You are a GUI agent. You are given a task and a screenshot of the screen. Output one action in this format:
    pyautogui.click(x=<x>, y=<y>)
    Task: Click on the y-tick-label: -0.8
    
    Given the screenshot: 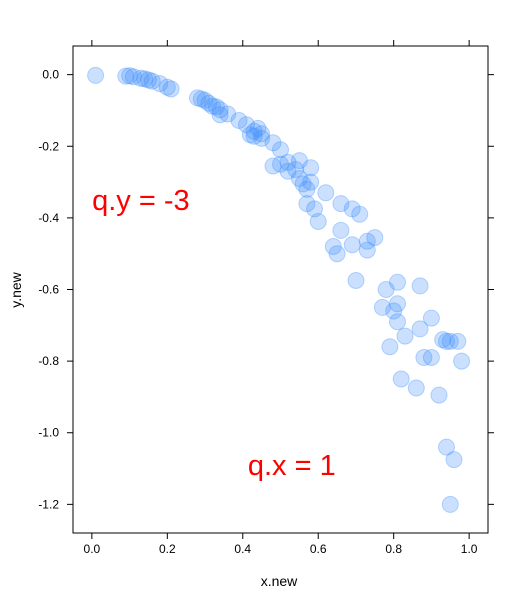 What is the action you would take?
    pyautogui.click(x=48, y=361)
    